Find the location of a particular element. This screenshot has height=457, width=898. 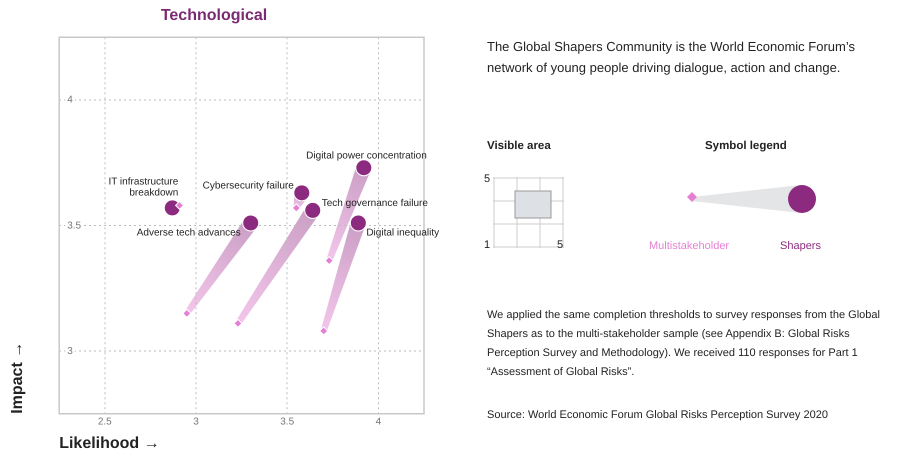

annotation: Tech governance failure is located at coordinates (375, 204).